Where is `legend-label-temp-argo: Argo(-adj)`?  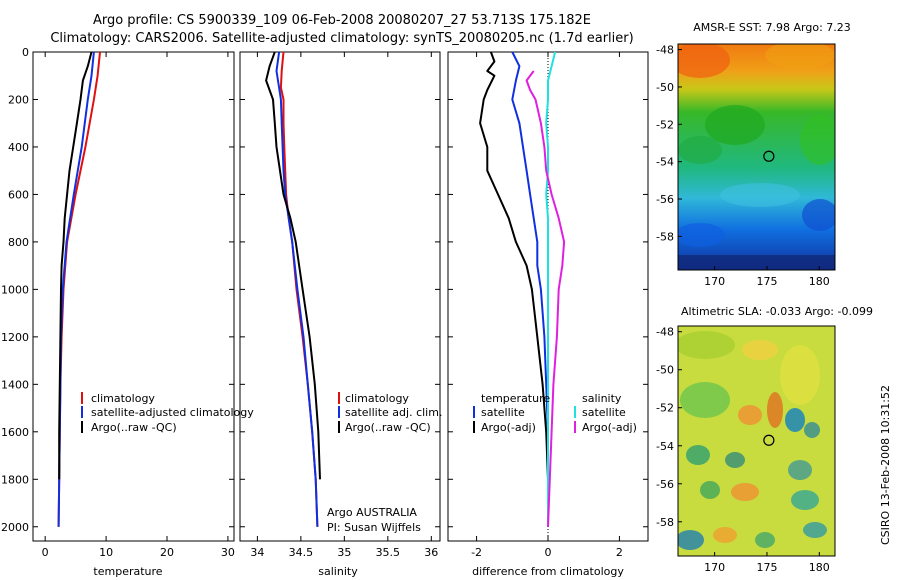 legend-label-temp-argo: Argo(-adj) is located at coordinates (508, 427).